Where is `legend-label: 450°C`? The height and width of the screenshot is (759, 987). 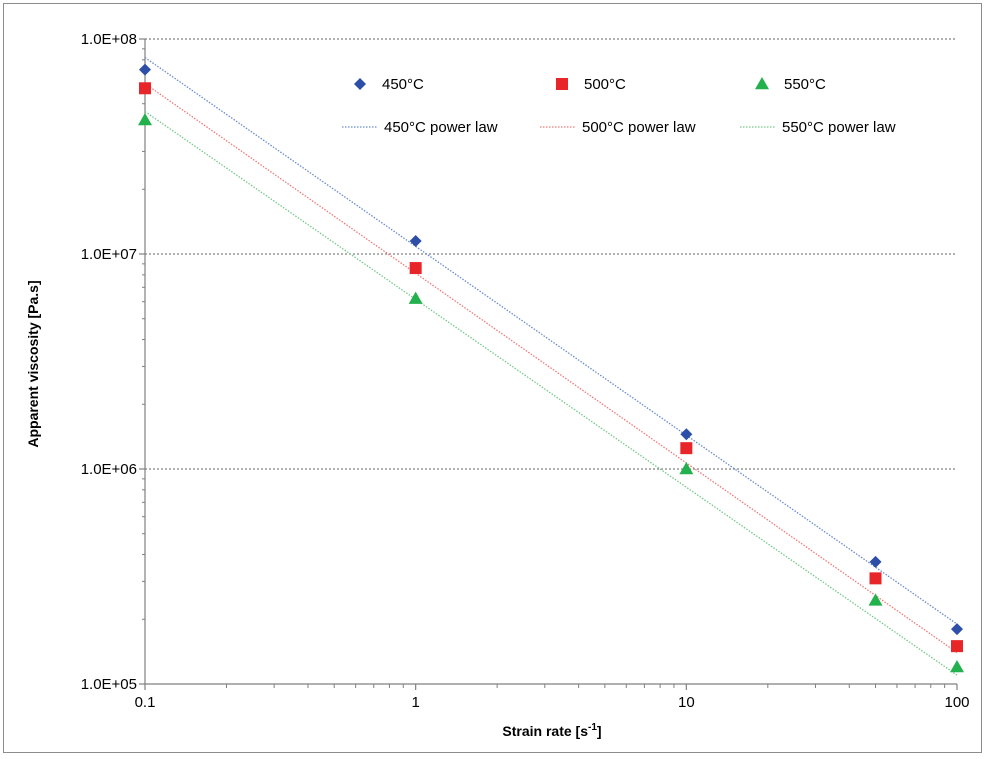 legend-label: 450°C is located at coordinates (403, 84).